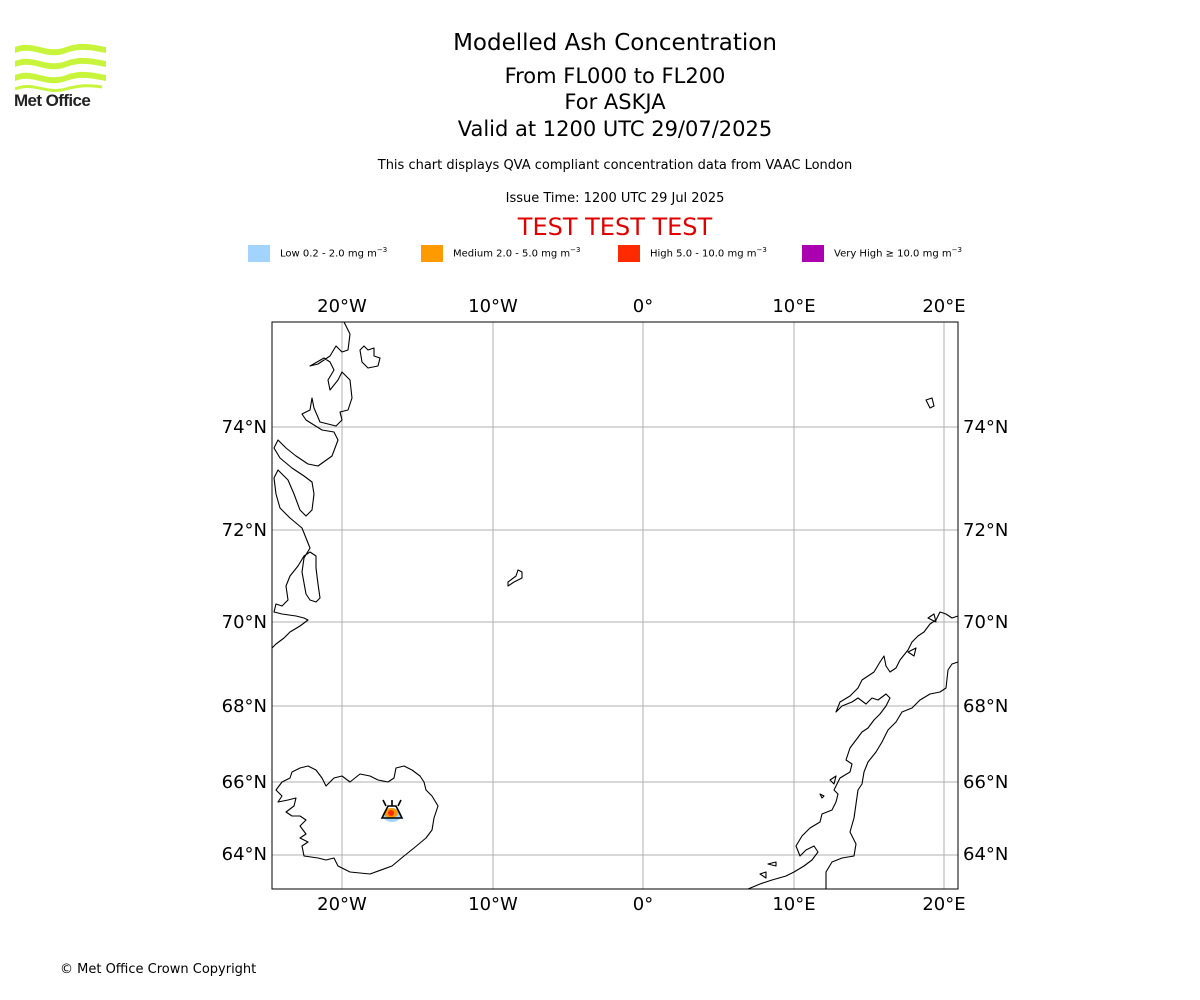 Image resolution: width=1200 pixels, height=1000 pixels. I want to click on legend-label-low: Low 0.2 - 2.0 mg m−3, so click(334, 253).